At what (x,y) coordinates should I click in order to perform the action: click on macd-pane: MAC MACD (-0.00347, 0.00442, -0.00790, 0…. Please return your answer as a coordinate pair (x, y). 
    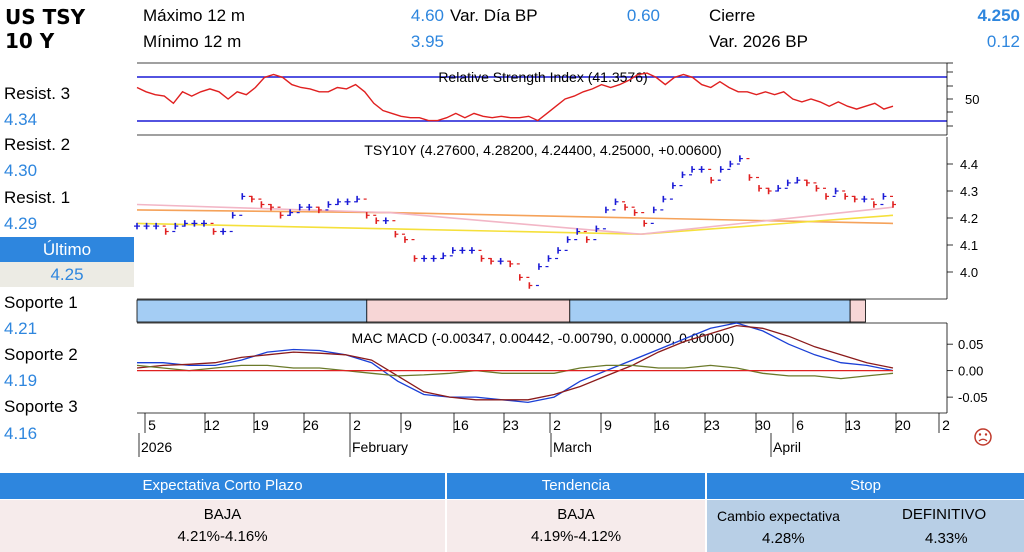
    Looking at the image, I should click on (562, 367).